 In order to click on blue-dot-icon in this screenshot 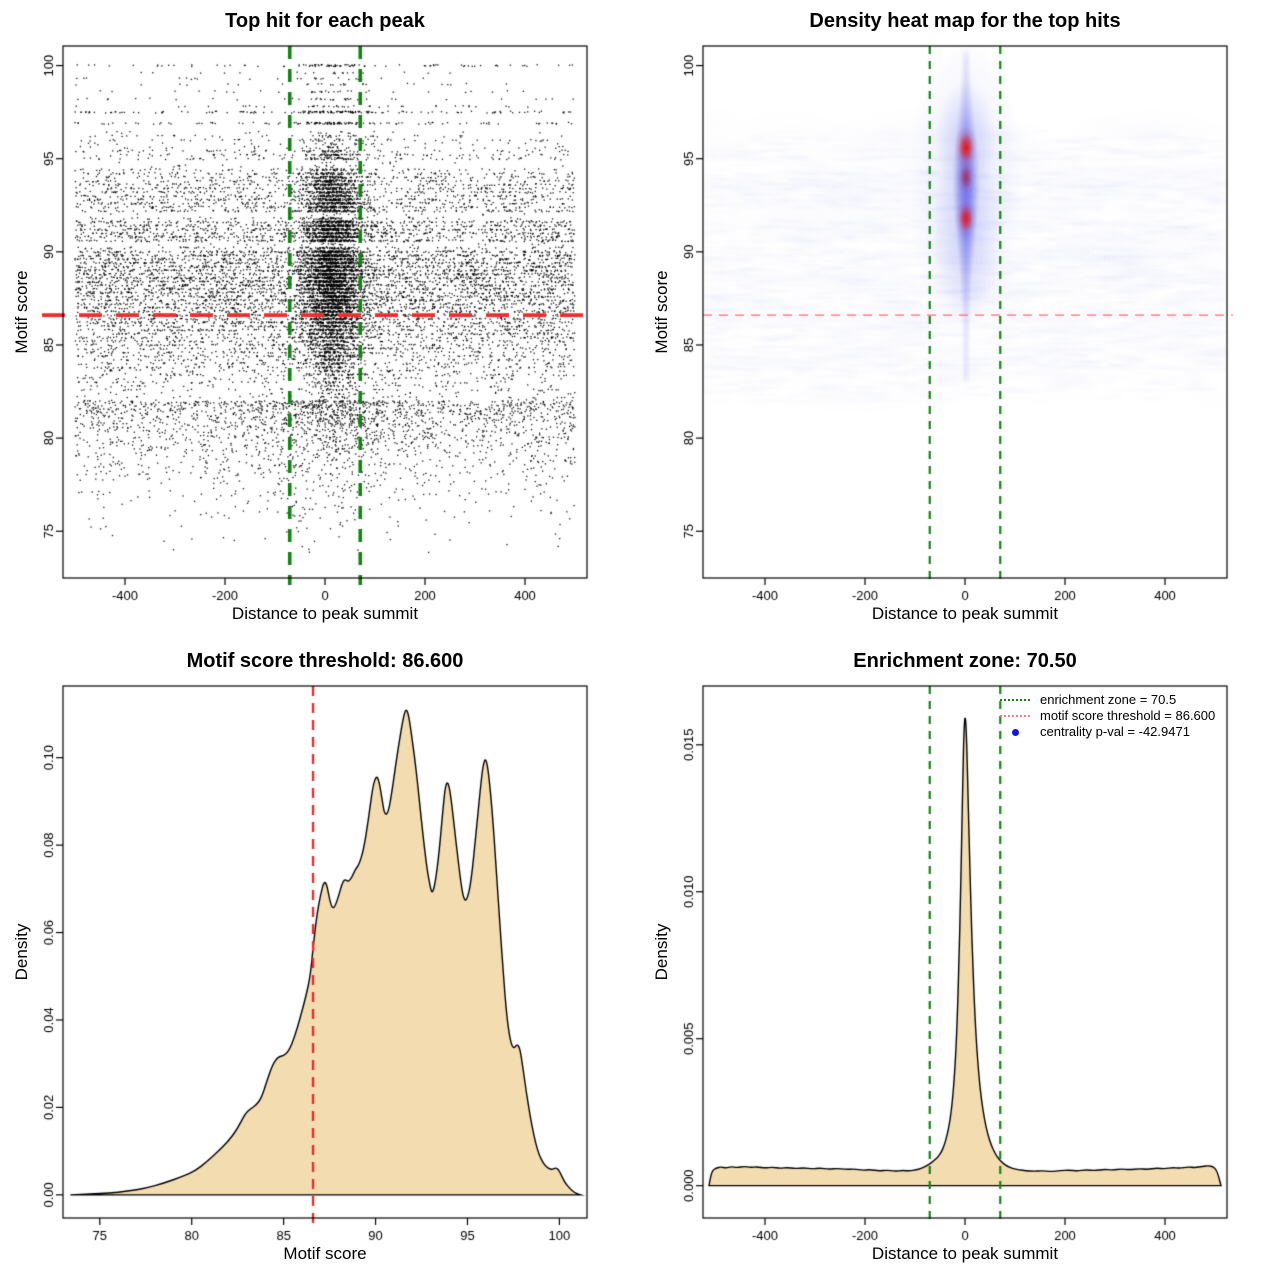, I will do `click(1015, 732)`.